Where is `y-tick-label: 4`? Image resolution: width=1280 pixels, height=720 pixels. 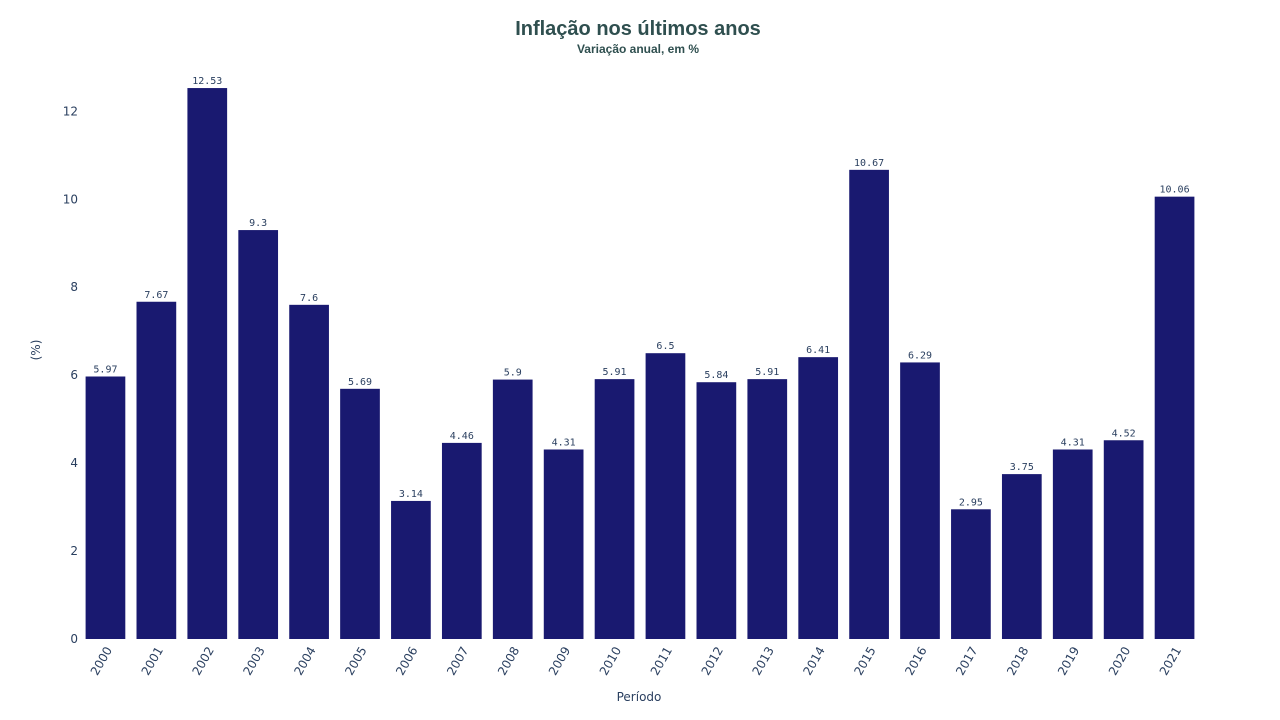
y-tick-label: 4 is located at coordinates (74, 463).